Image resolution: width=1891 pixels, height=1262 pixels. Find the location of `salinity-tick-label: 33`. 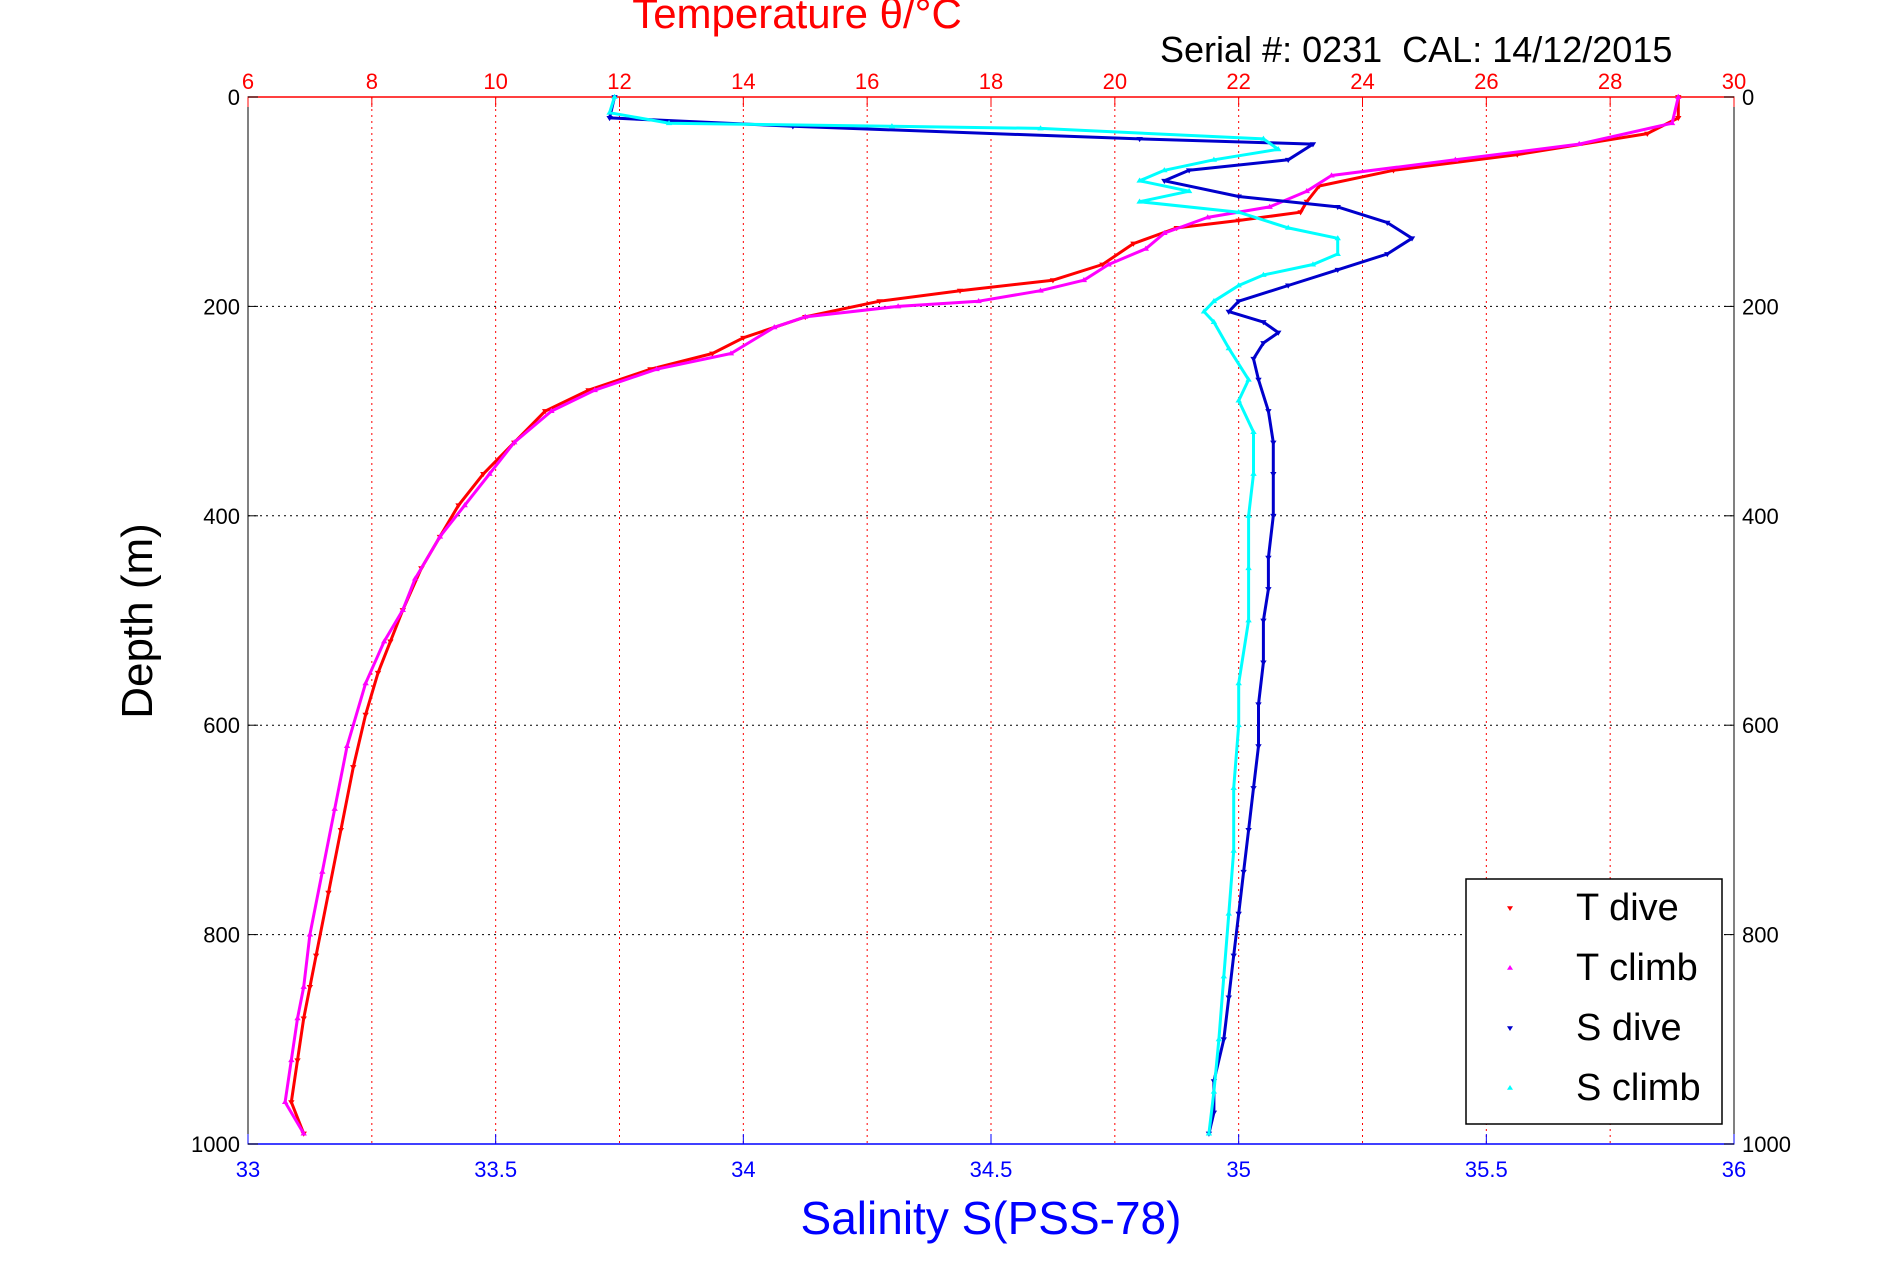

salinity-tick-label: 33 is located at coordinates (248, 1169).